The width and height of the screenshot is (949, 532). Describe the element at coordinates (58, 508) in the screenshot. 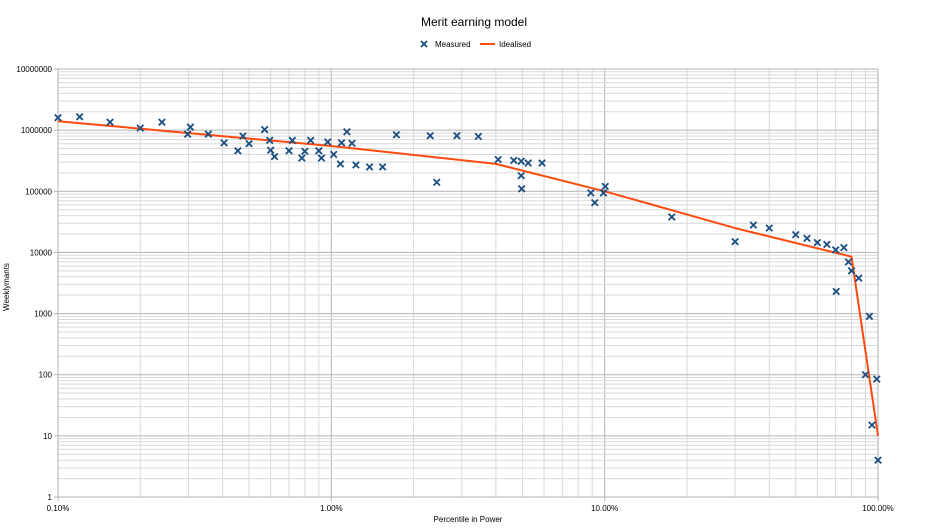

I see `x-tick-label: 0.10%` at that location.